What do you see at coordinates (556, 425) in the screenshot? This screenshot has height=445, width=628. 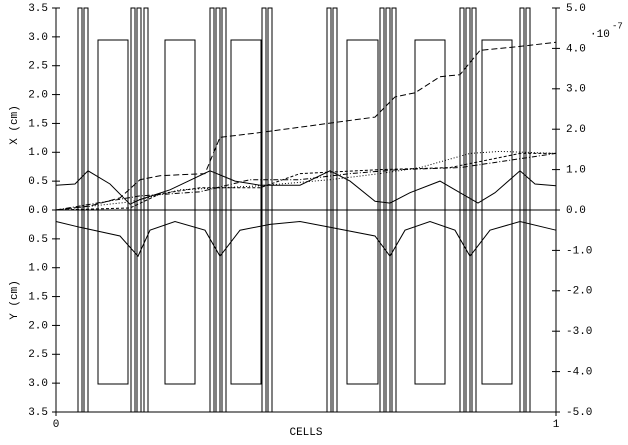 I see `x-tick-label: 1` at bounding box center [556, 425].